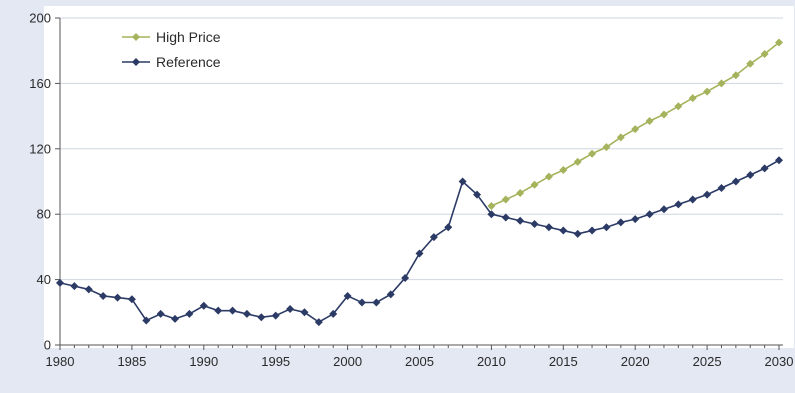 This screenshot has width=795, height=393. Describe the element at coordinates (40, 83) in the screenshot. I see `y-tick-label: 160` at that location.